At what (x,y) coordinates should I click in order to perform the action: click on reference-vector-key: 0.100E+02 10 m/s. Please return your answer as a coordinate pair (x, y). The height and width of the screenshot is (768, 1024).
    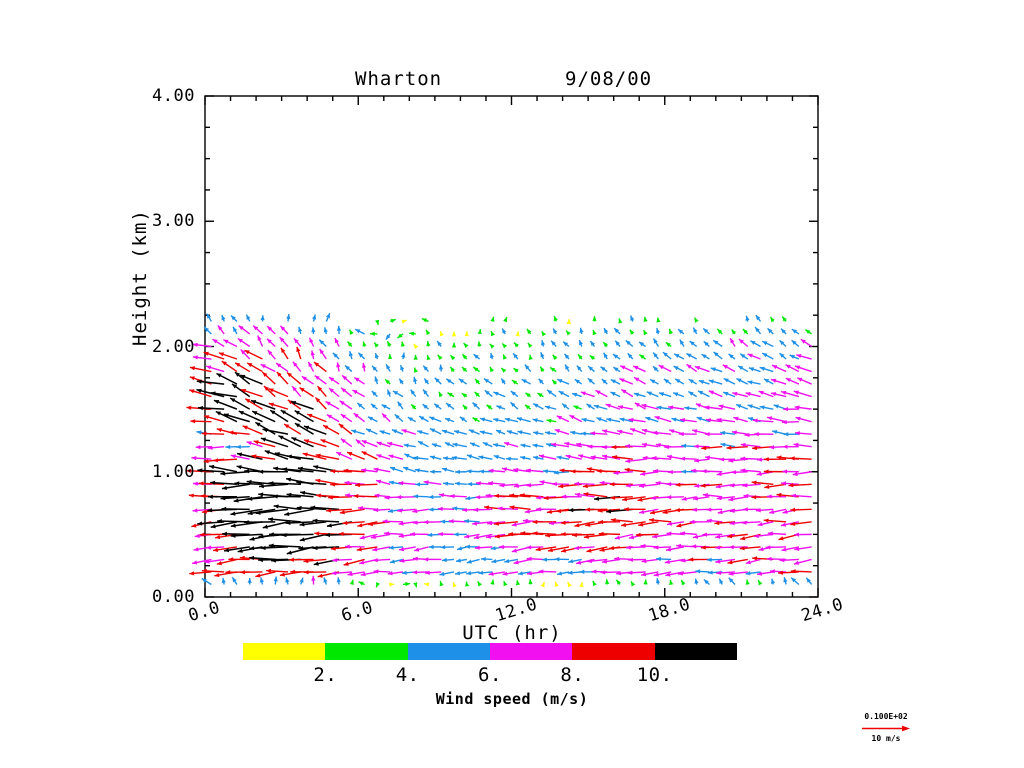
    Looking at the image, I should click on (886, 728).